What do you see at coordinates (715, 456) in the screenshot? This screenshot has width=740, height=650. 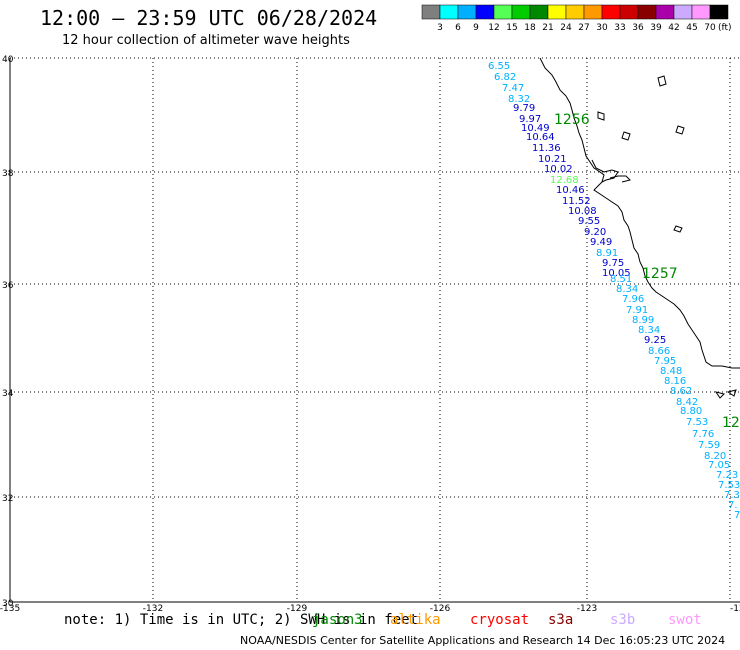 I see `wave-height-label: 8.20` at bounding box center [715, 456].